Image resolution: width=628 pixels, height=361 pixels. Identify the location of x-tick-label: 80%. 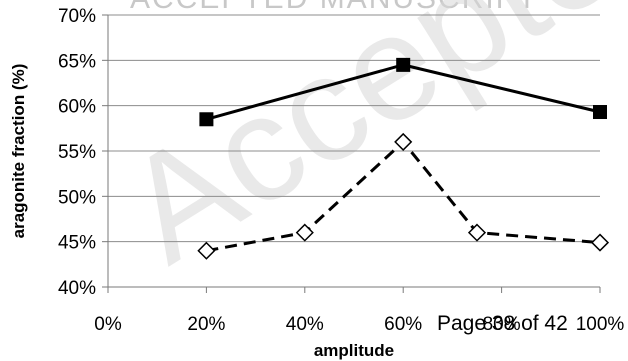
(502, 324).